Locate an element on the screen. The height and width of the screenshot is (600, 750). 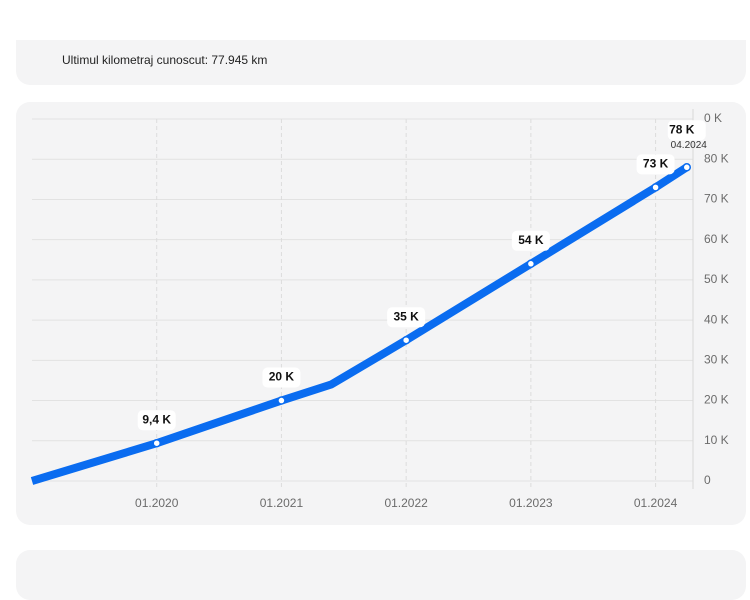
y-tick-label: 70 K is located at coordinates (716, 199).